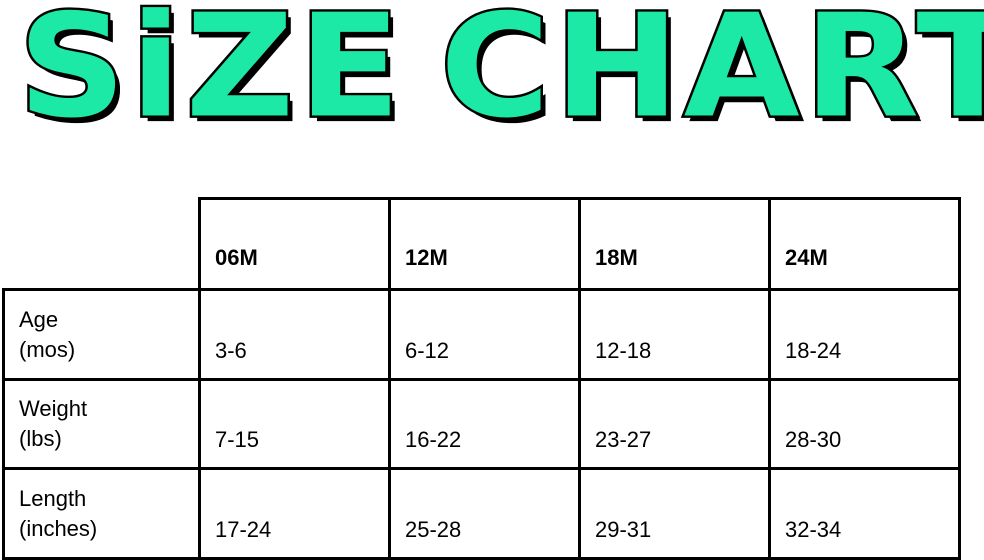 The height and width of the screenshot is (560, 984). What do you see at coordinates (674, 244) in the screenshot?
I see `column-header: 18M` at bounding box center [674, 244].